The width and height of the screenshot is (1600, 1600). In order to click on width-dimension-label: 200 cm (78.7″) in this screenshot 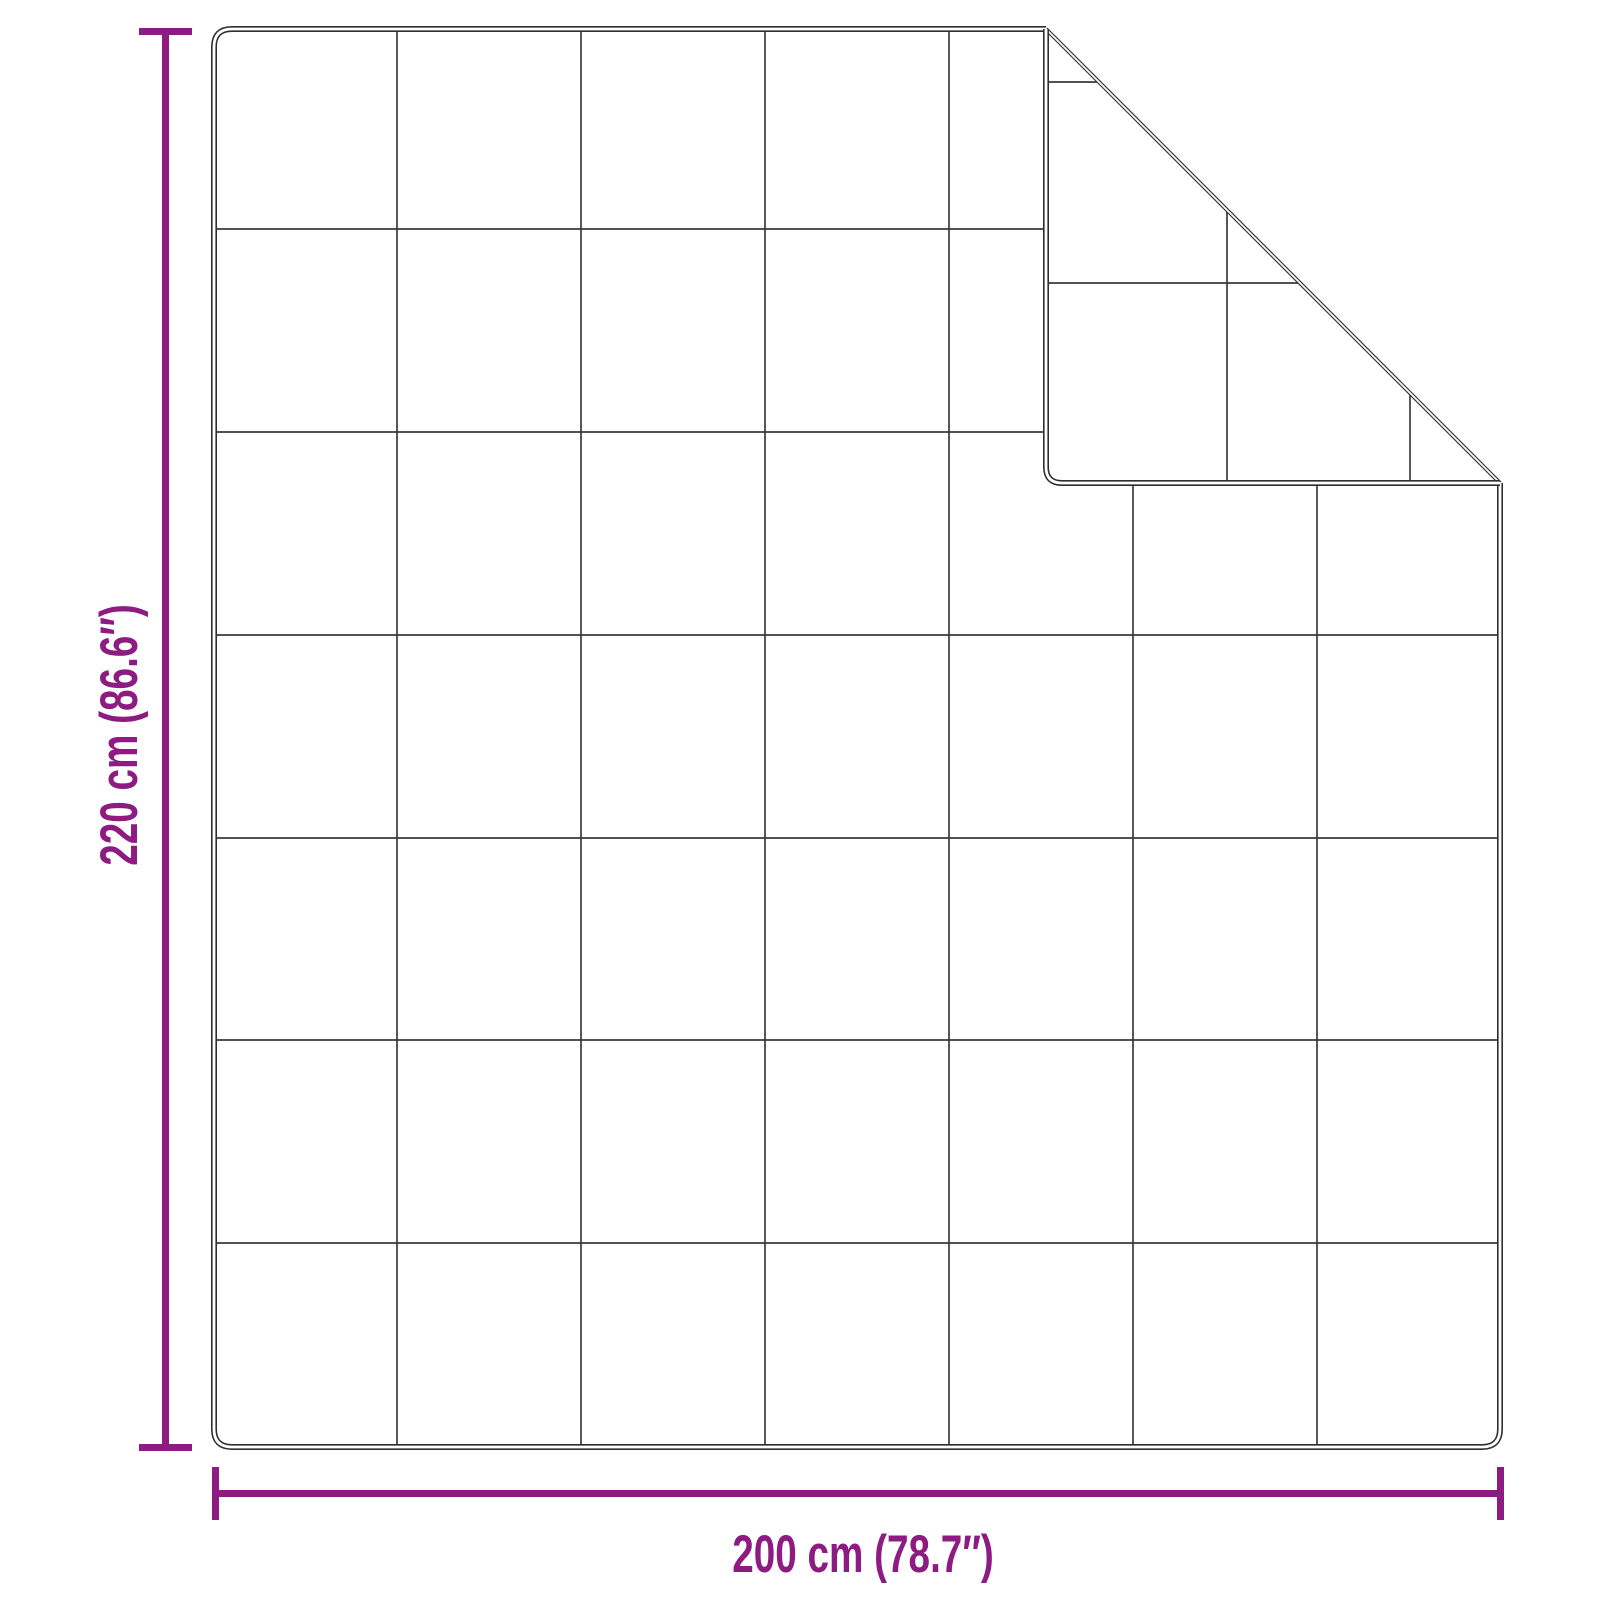, I will do `click(862, 1553)`.